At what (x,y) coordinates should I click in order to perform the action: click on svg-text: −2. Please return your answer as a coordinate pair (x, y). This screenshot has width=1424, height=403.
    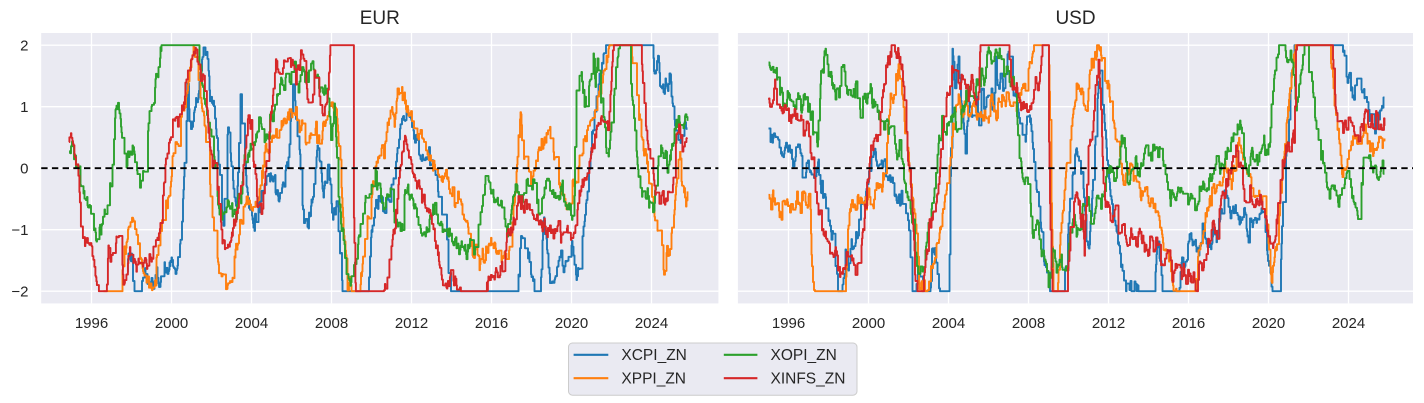
    Looking at the image, I should click on (19, 291).